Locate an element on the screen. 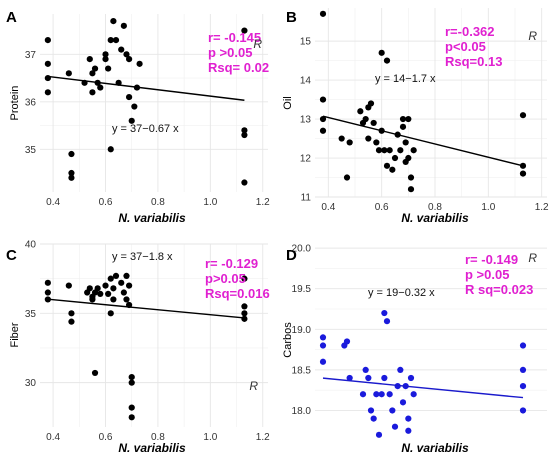 The image size is (550, 470). y-tick-label: 13 is located at coordinates (306, 120).